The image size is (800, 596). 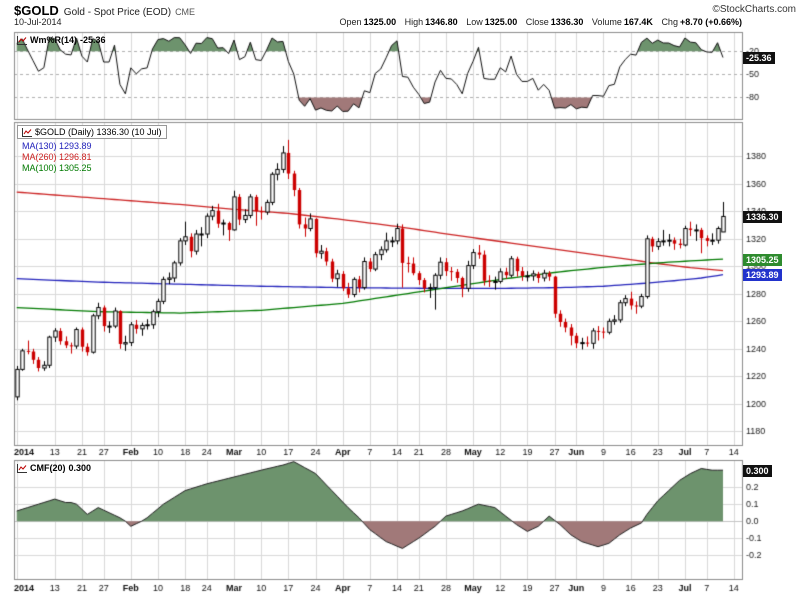 What do you see at coordinates (606, 22) in the screenshot?
I see `volume-label: Volume` at bounding box center [606, 22].